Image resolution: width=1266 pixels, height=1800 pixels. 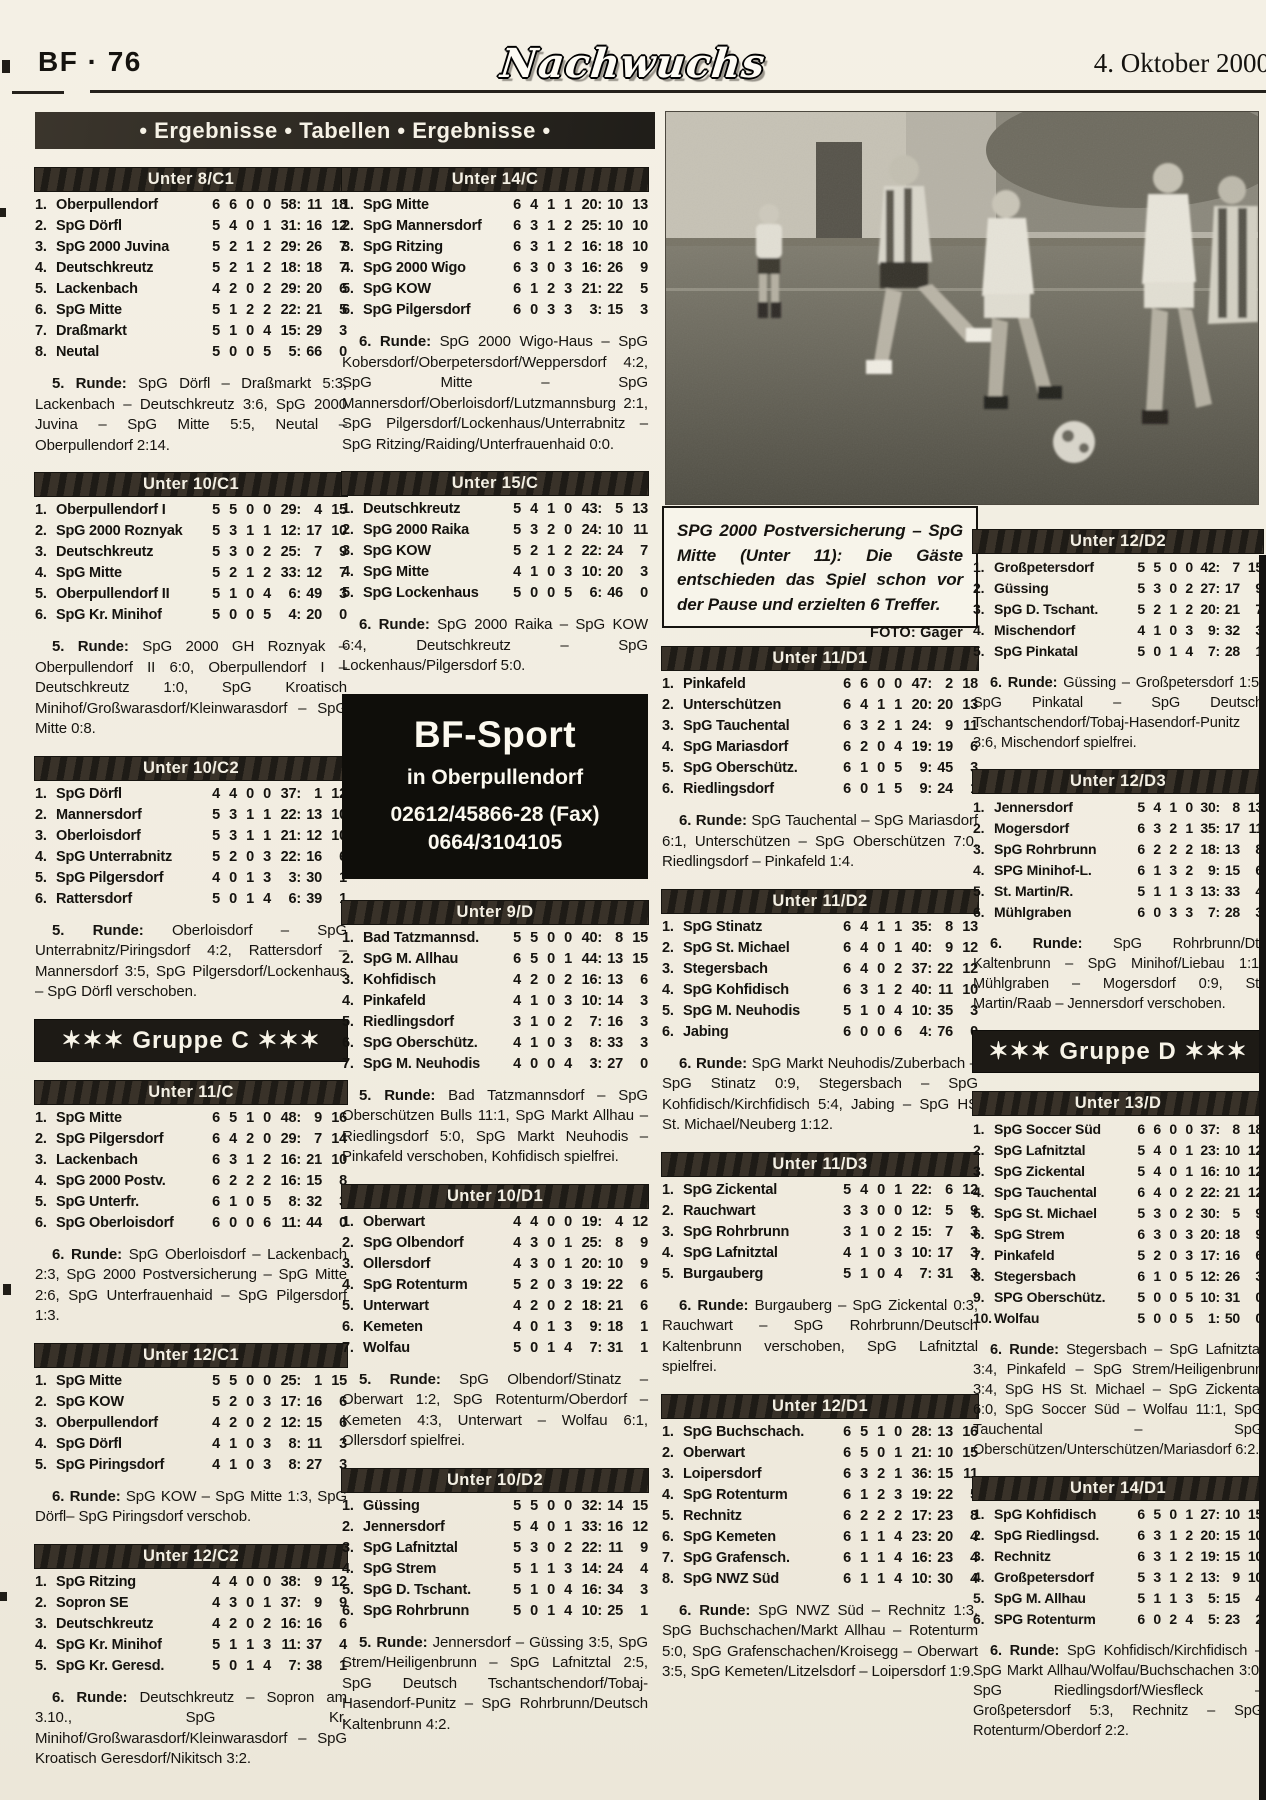 What do you see at coordinates (615, 205) in the screenshot?
I see `goals-against: 10` at bounding box center [615, 205].